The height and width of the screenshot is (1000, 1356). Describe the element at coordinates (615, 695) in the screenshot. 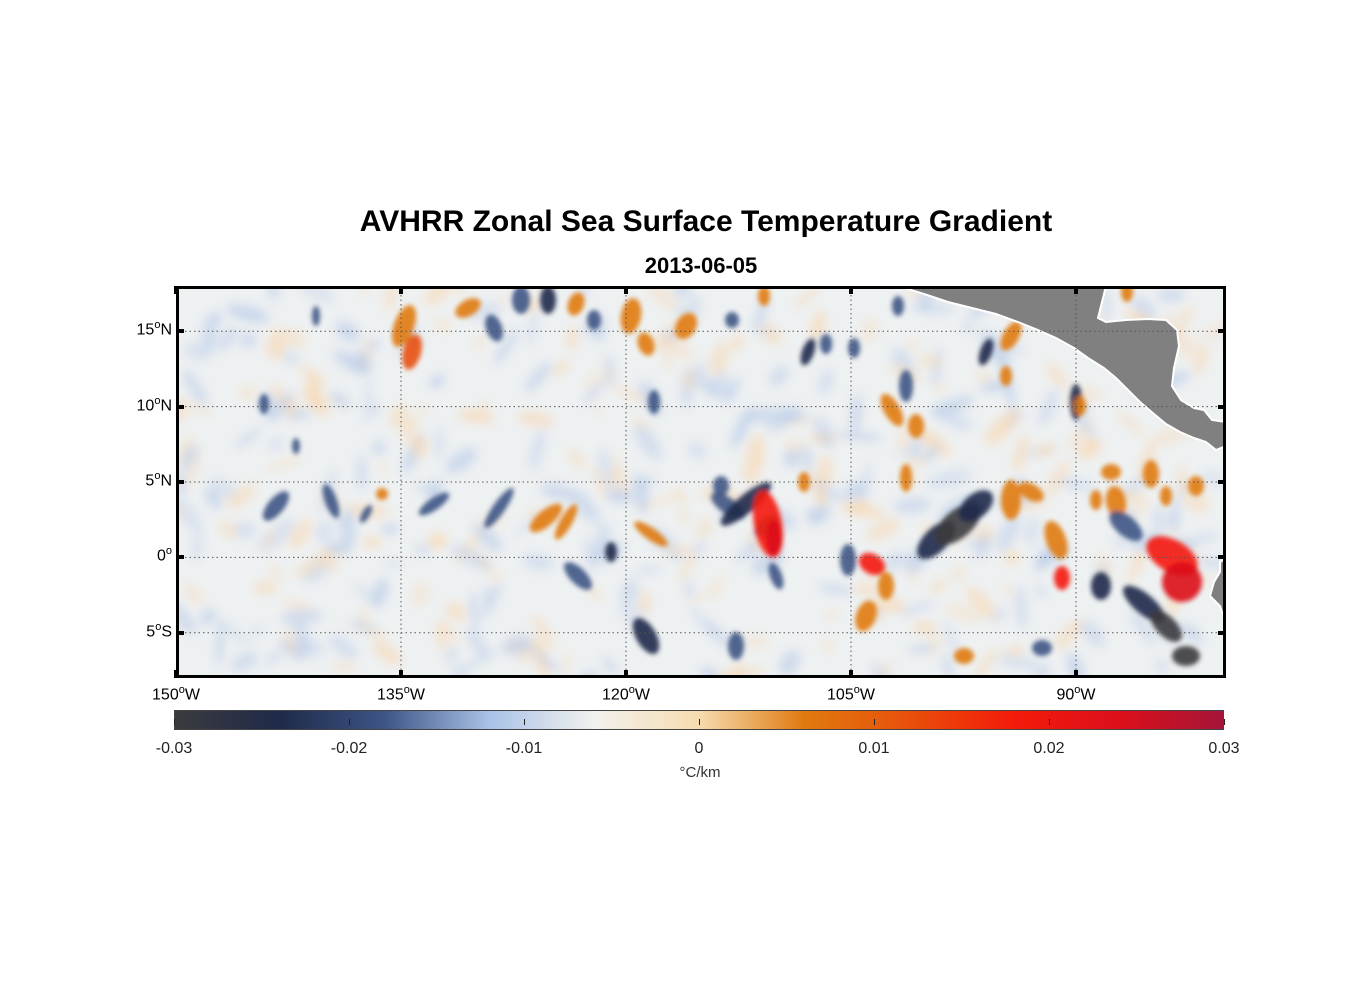

I see `lon-tick-degrees: 120` at that location.